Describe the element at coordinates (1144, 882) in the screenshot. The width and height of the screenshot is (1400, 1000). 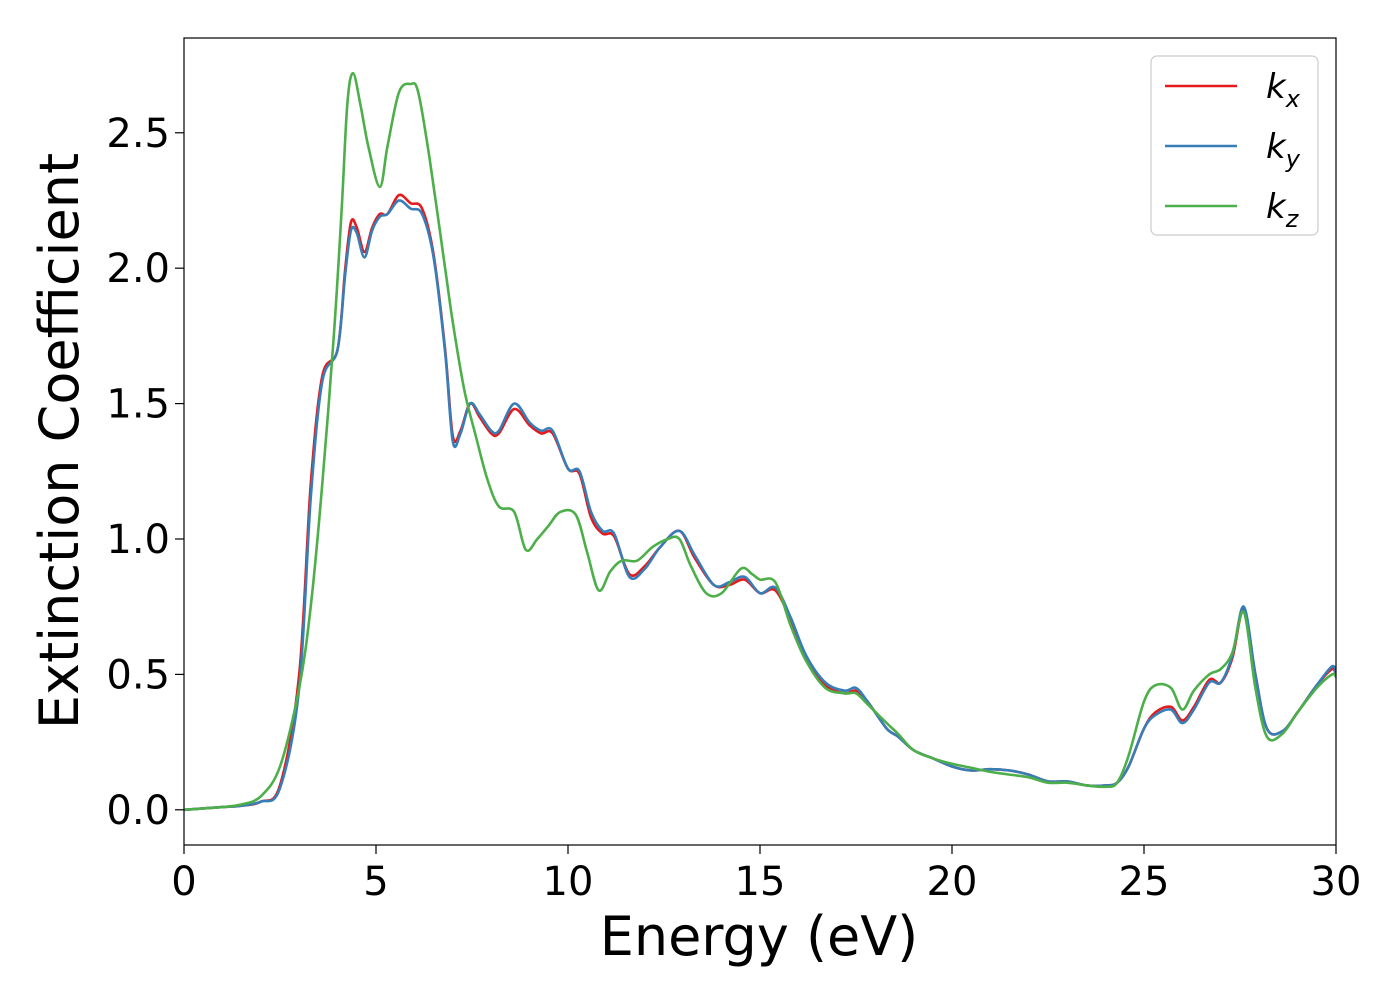
I see `x-tick-label: 25` at that location.